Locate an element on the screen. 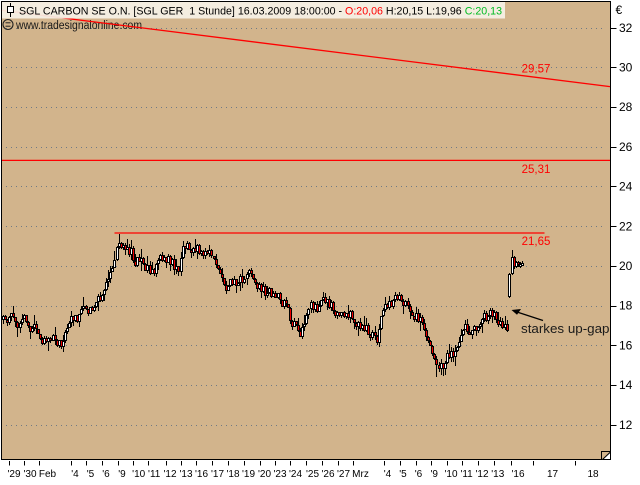 The width and height of the screenshot is (640, 485). svg-text: 20 is located at coordinates (626, 266).